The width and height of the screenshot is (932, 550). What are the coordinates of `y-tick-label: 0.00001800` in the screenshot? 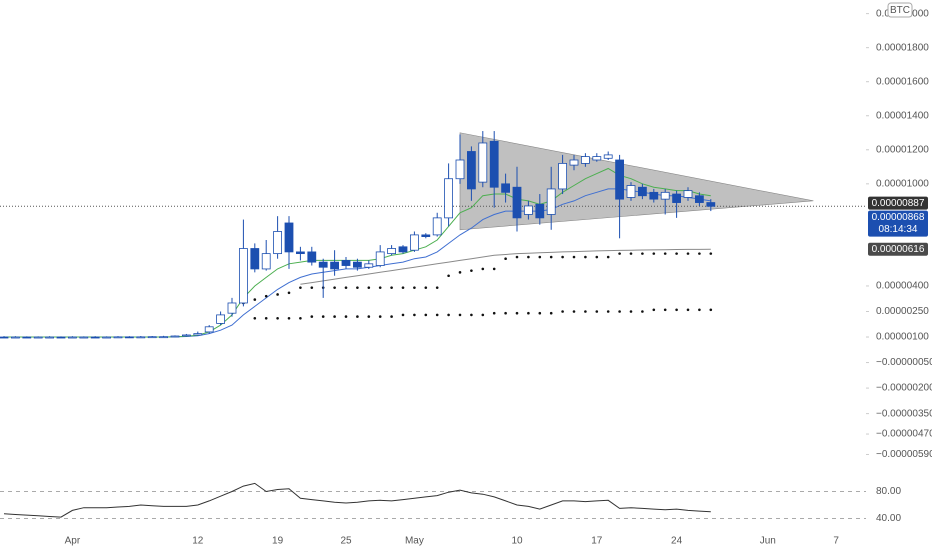 It's located at (902, 47).